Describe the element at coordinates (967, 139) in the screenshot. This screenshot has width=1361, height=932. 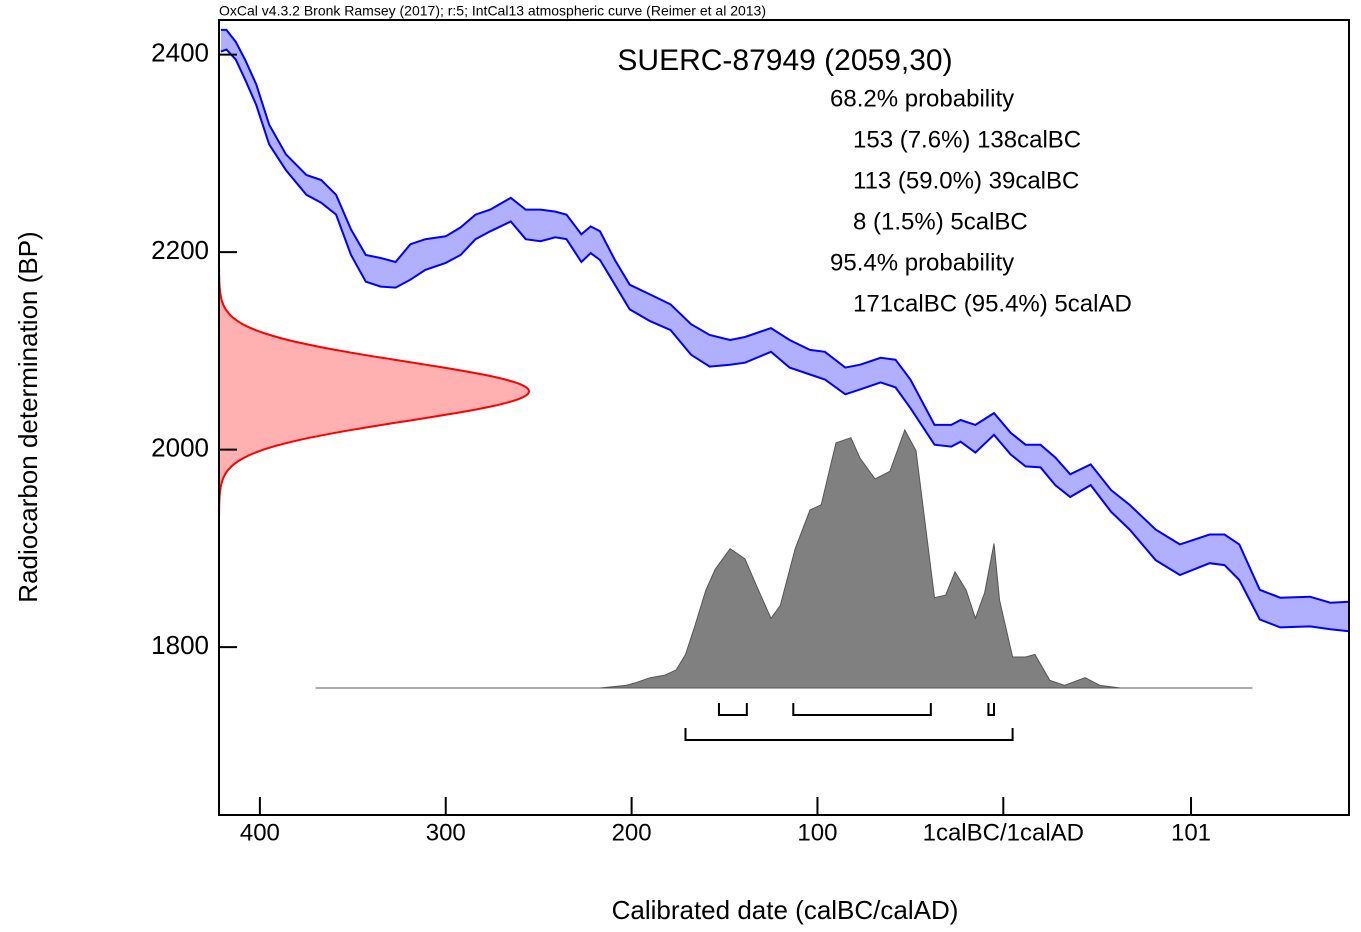
I see `range-label: 153 (7.6%) 138calBC` at that location.